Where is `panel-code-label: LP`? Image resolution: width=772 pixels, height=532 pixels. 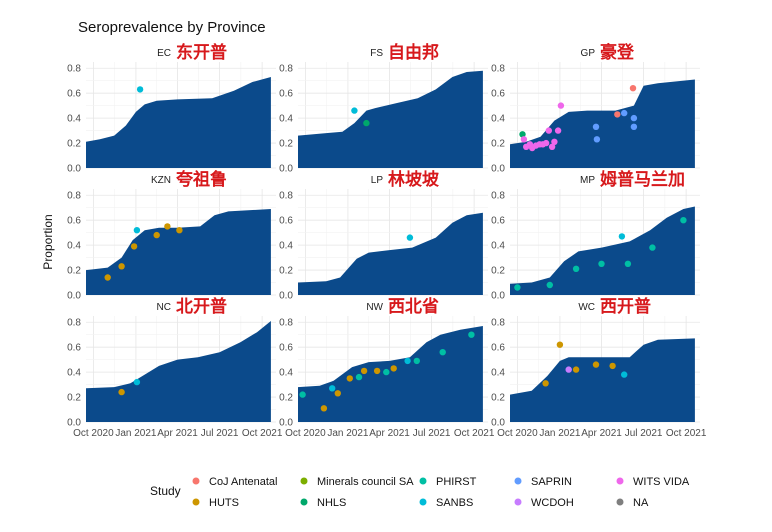
panel-code-label: LP is located at coordinates (377, 180).